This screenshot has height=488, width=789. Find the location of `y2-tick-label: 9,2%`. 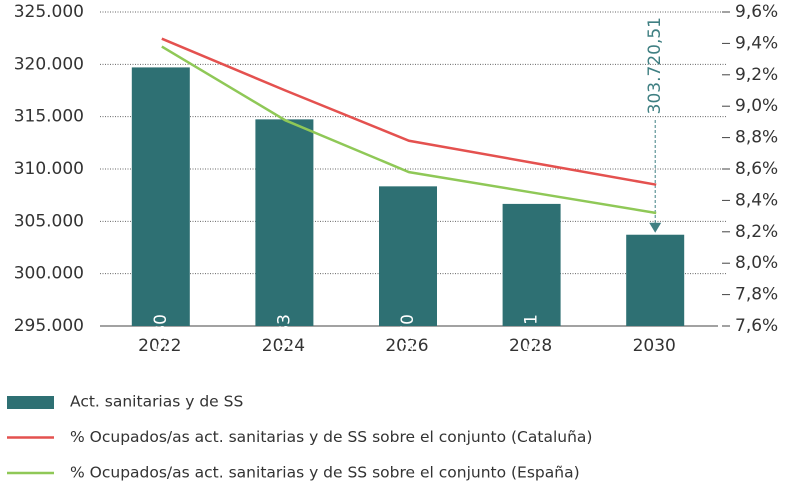

y2-tick-label: 9,2% is located at coordinates (756, 75).